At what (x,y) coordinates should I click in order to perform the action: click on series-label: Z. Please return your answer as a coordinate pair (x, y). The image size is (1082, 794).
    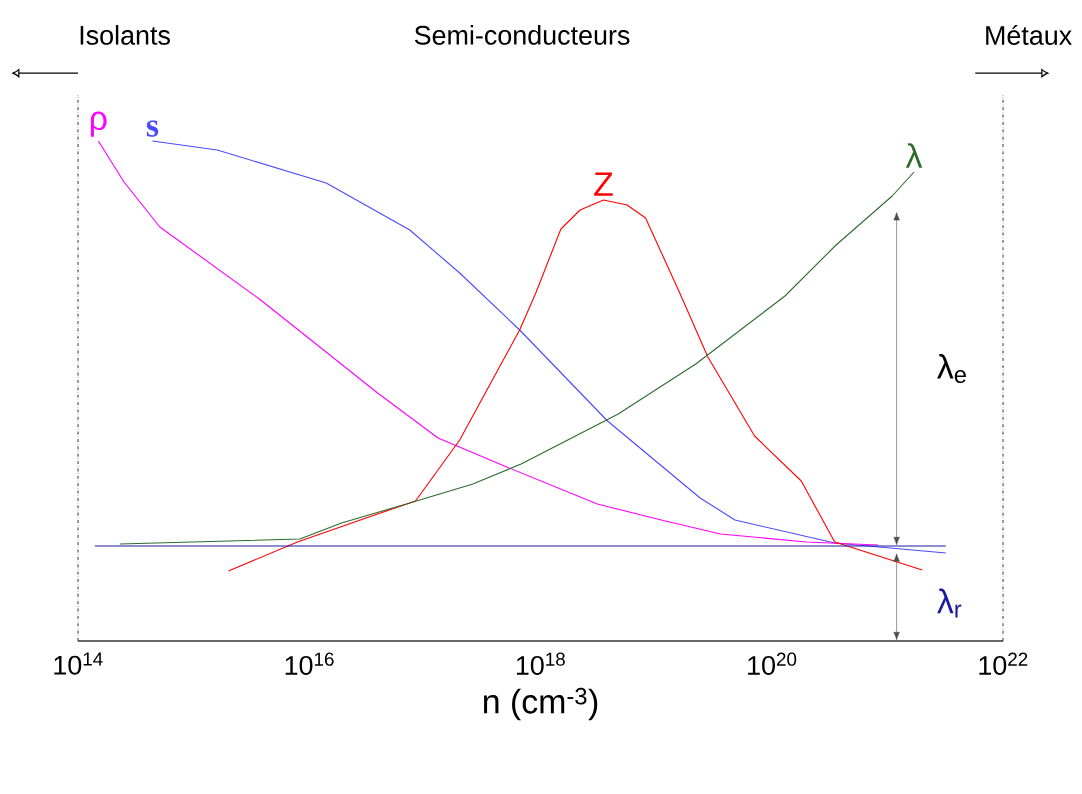
    Looking at the image, I should click on (603, 184).